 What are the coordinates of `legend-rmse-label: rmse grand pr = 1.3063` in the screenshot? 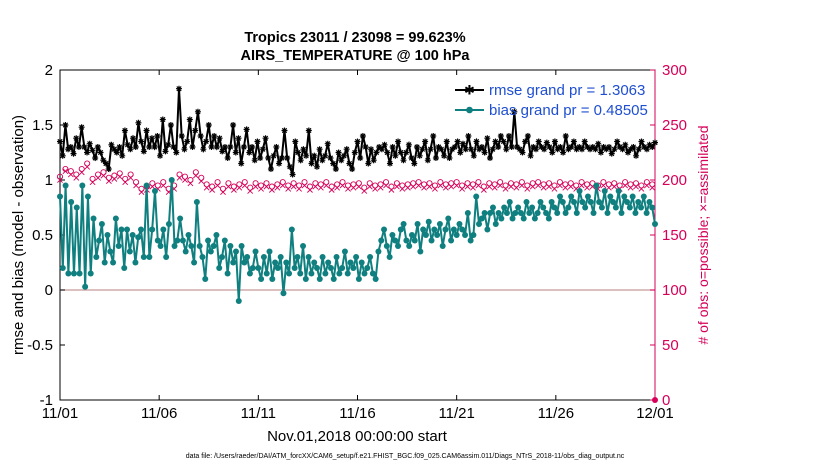 It's located at (567, 90).